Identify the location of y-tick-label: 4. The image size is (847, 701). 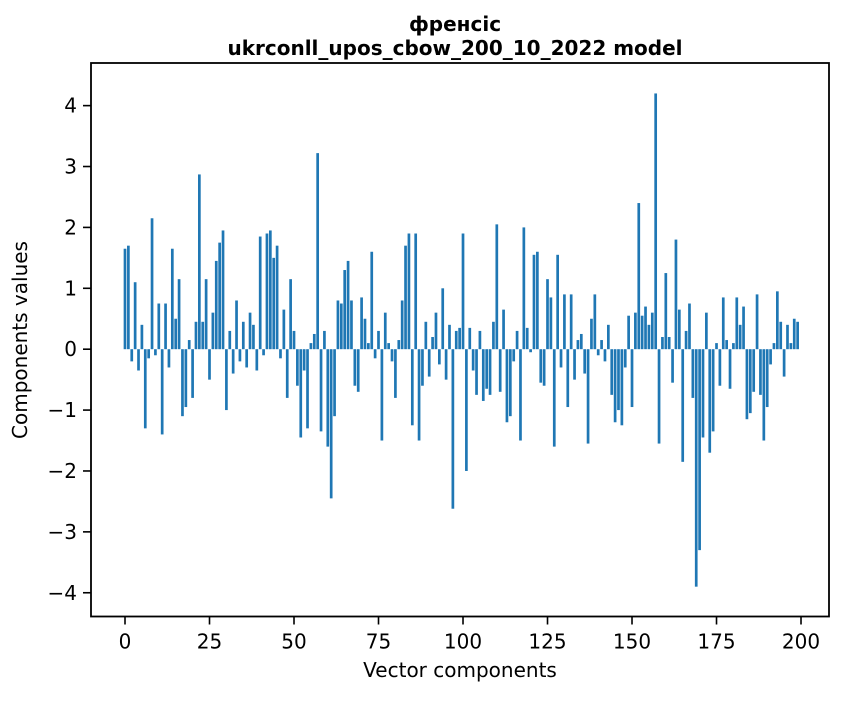
(70, 106).